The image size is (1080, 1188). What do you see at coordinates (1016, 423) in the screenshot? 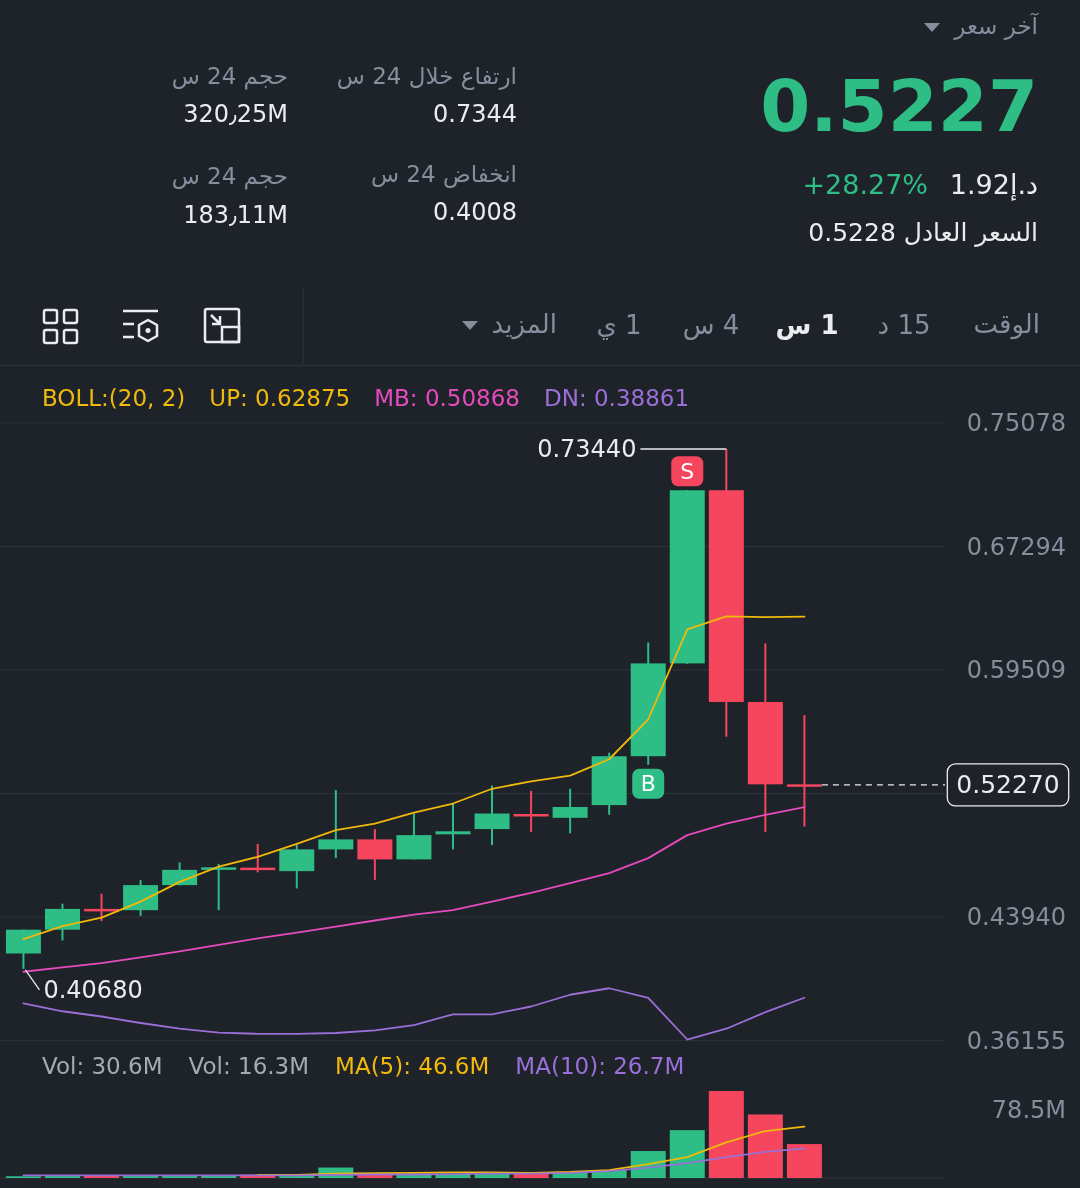
I see `y-tick-label: 0.75078` at bounding box center [1016, 423].